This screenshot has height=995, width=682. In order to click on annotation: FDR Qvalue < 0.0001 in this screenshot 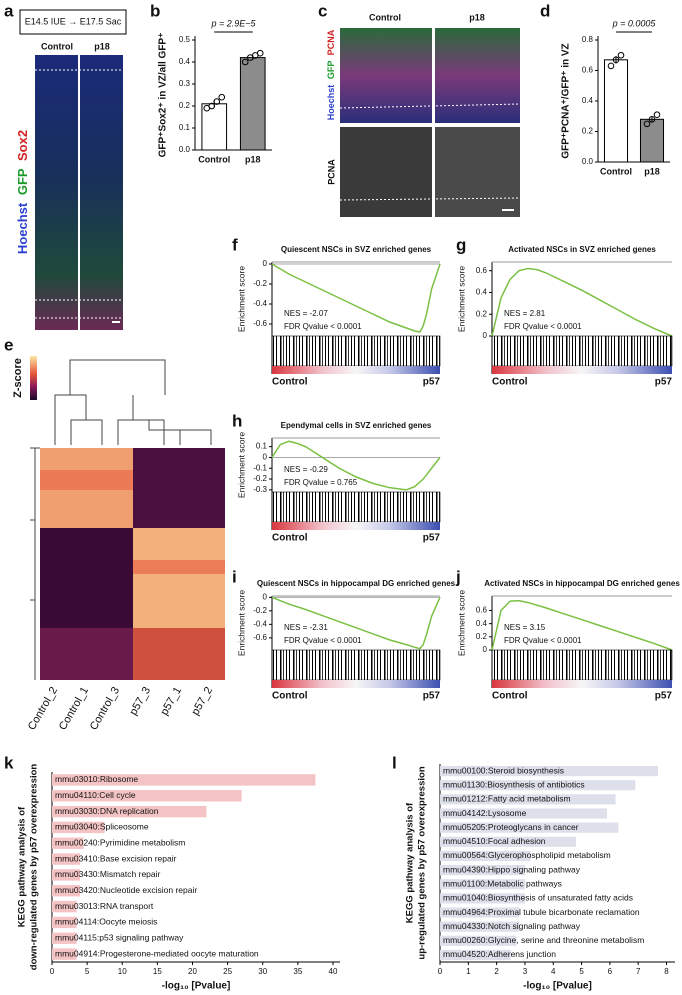, I will do `click(543, 326)`.